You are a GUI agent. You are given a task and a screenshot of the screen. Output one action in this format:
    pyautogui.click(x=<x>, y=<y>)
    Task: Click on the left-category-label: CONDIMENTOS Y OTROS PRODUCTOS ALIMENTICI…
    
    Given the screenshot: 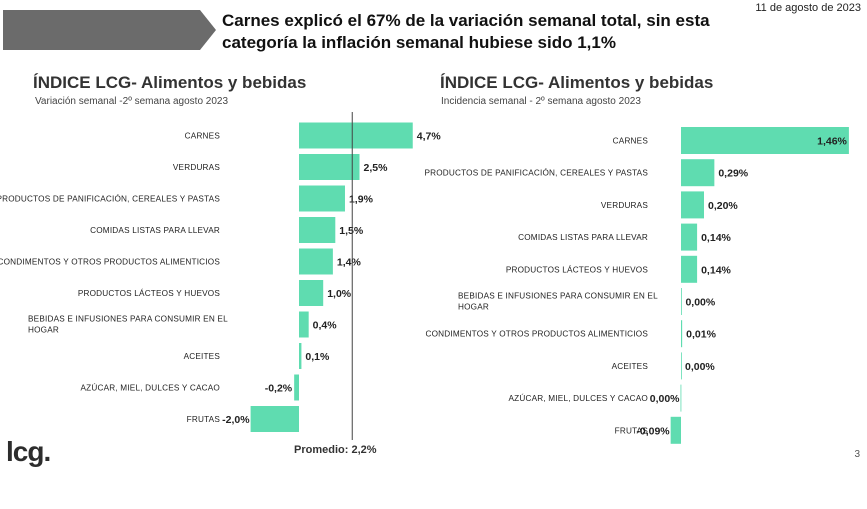 What is the action you would take?
    pyautogui.click(x=110, y=262)
    